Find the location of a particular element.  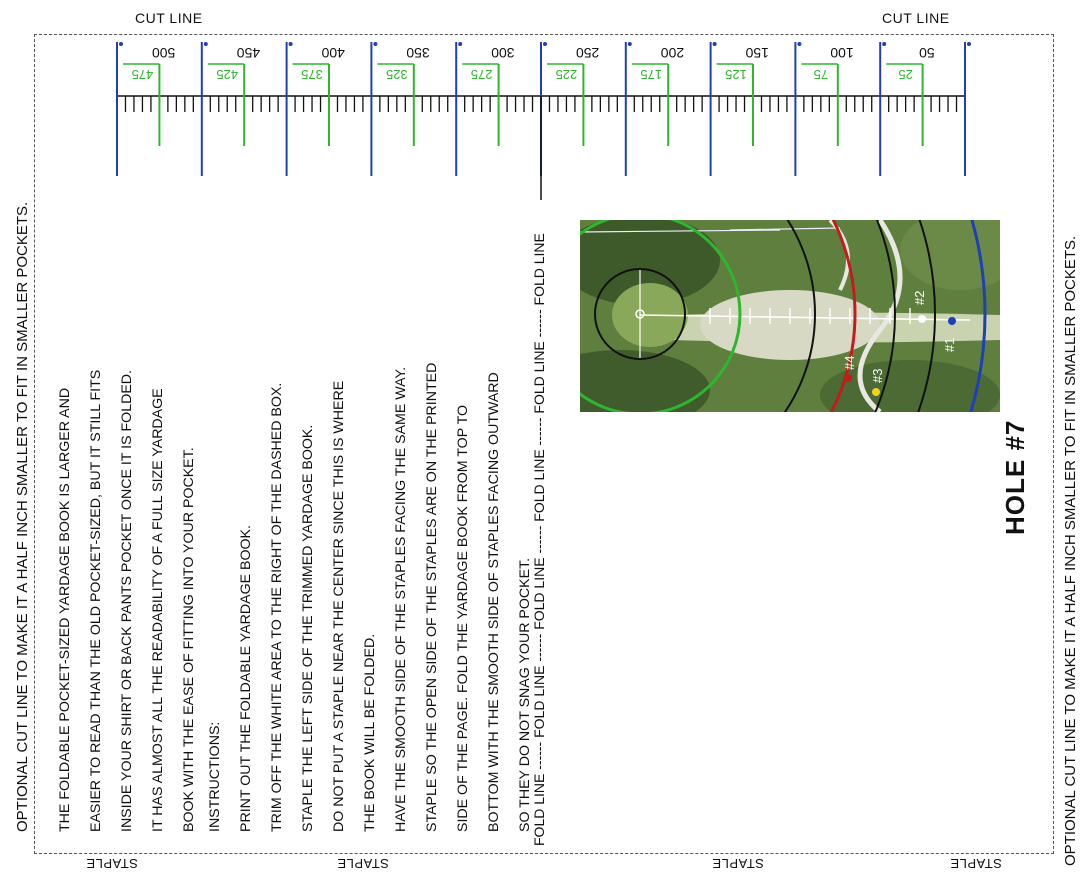

ruler-green-label: 125 is located at coordinates (736, 74).